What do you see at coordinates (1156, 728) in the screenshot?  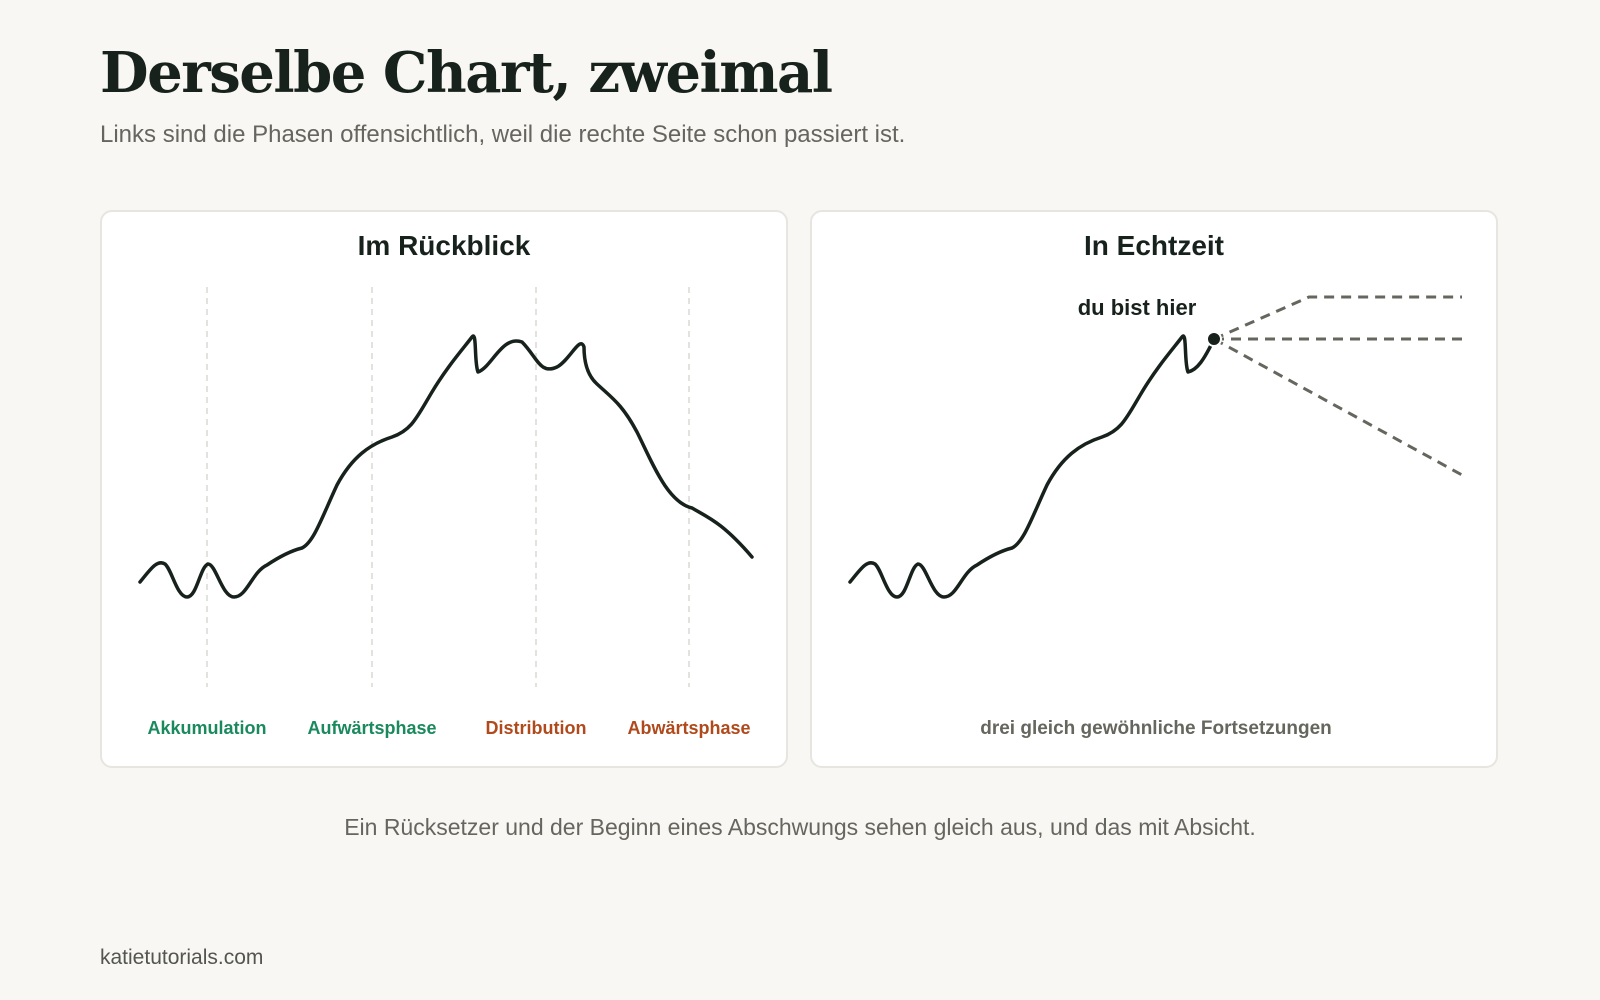 I see `projection-note: drei gleich gewöhnliche Fortsetzungen` at bounding box center [1156, 728].